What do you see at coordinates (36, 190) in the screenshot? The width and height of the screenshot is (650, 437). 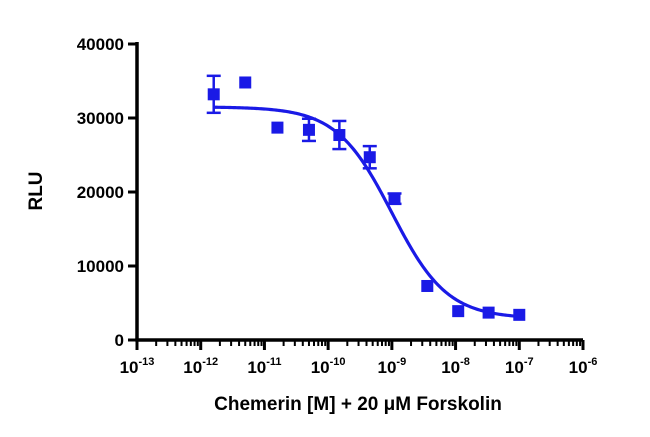 I see `y-axis-title: RLU` at bounding box center [36, 190].